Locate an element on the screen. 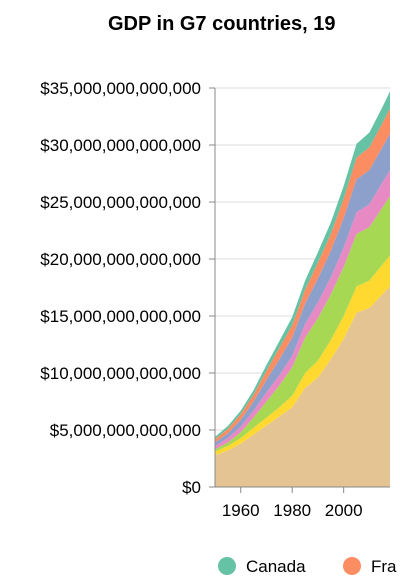 The height and width of the screenshot is (588, 400). x-tick-label: 1980 is located at coordinates (292, 510).